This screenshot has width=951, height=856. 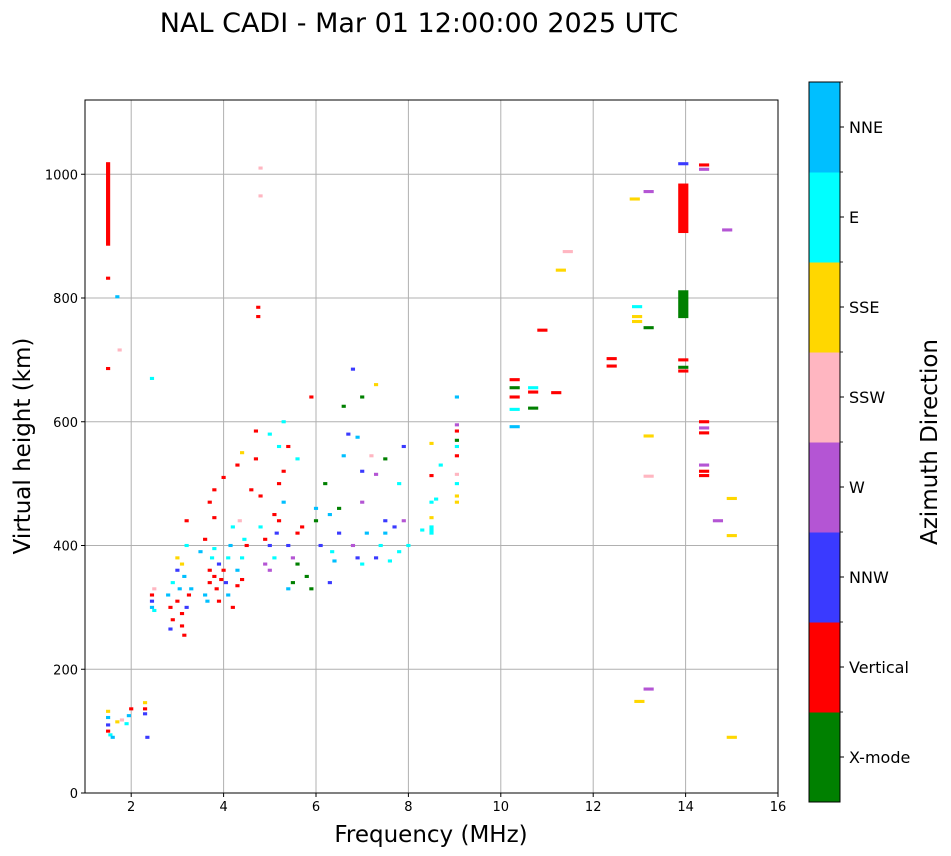 I want to click on colorbar-tick-label: NNE, so click(x=866, y=127).